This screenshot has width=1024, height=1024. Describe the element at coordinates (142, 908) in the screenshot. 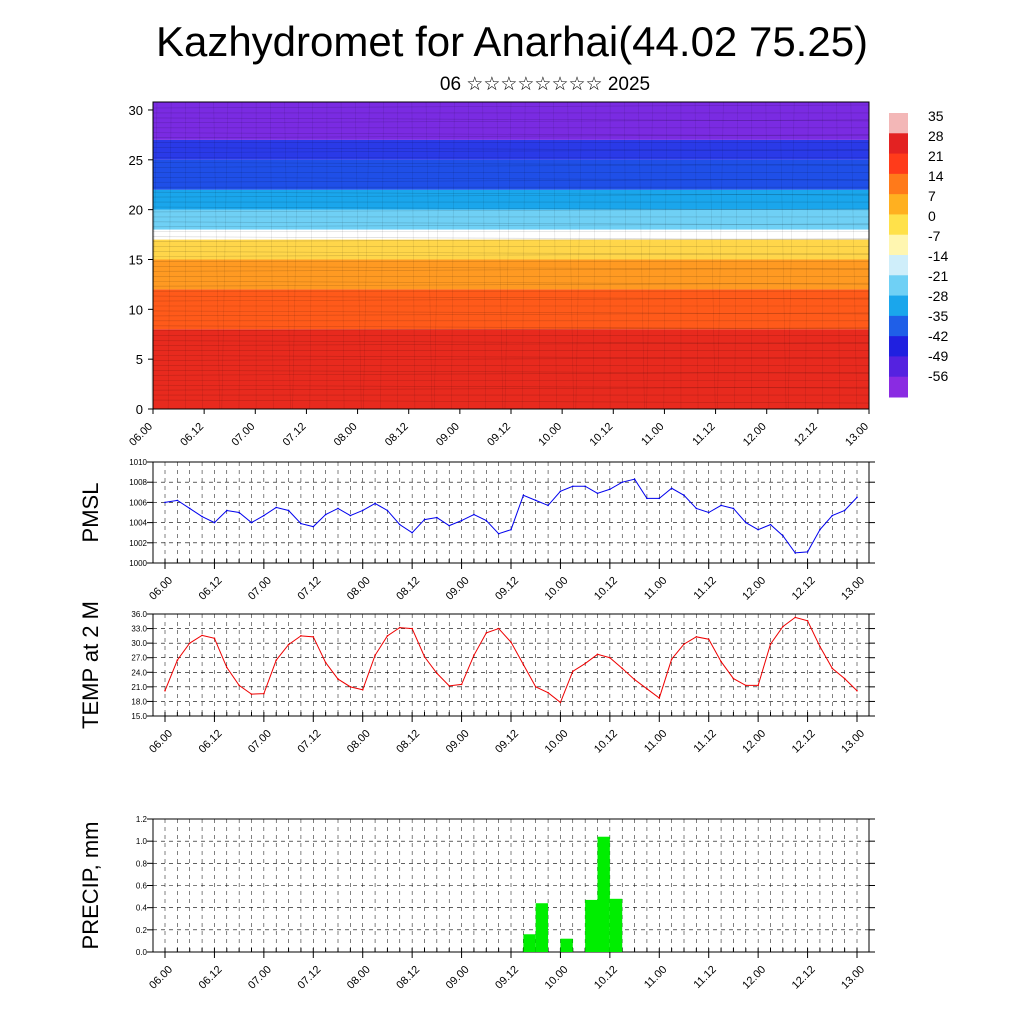

I see `y-tick-label: 0.4` at that location.